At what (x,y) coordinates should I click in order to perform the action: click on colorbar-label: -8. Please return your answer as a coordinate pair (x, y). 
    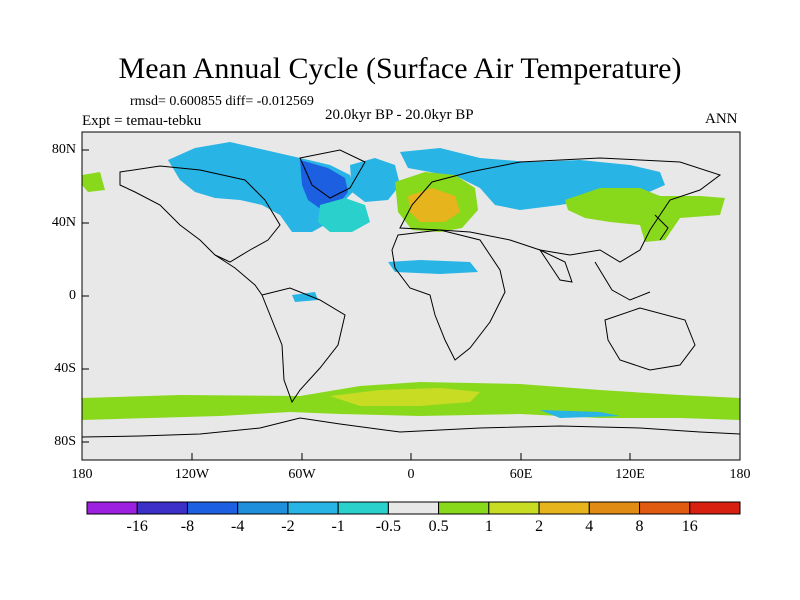
    Looking at the image, I should click on (187, 526).